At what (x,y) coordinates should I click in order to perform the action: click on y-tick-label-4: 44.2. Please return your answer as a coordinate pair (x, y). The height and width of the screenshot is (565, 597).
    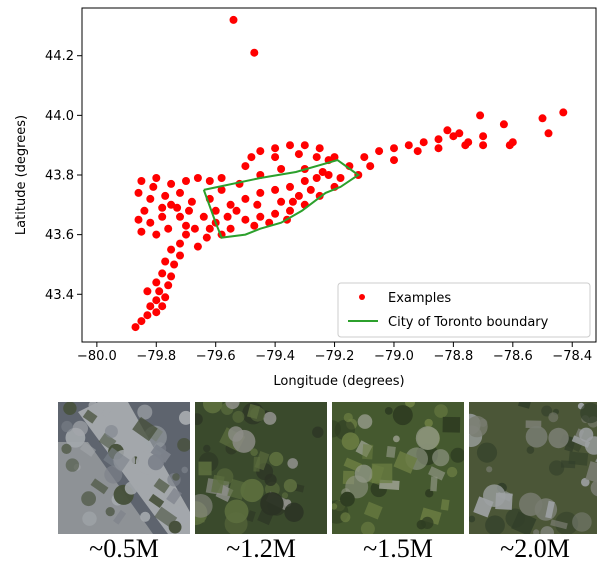
    Looking at the image, I should click on (59, 56).